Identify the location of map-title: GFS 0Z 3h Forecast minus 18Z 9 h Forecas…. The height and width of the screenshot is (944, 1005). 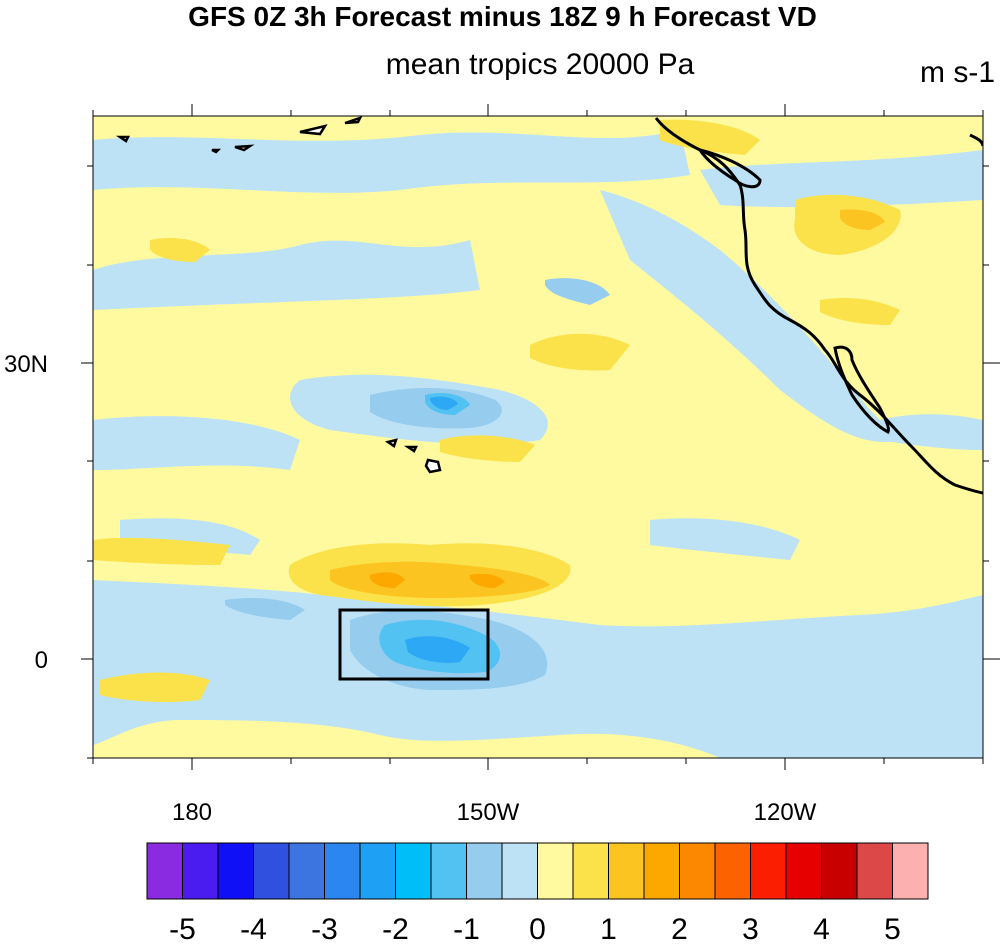
(502, 16).